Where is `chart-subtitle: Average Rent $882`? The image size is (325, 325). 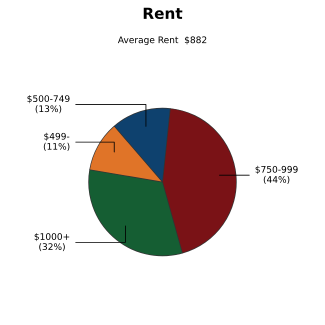
chart-subtitle: Average Rent $882 is located at coordinates (162, 40).